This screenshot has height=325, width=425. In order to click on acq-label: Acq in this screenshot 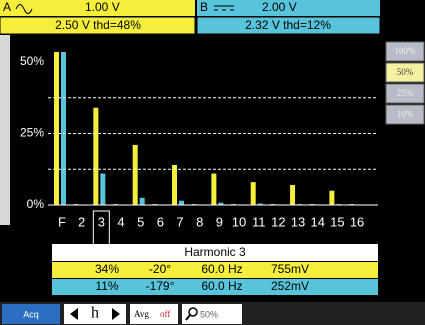, I will do `click(31, 314)`.